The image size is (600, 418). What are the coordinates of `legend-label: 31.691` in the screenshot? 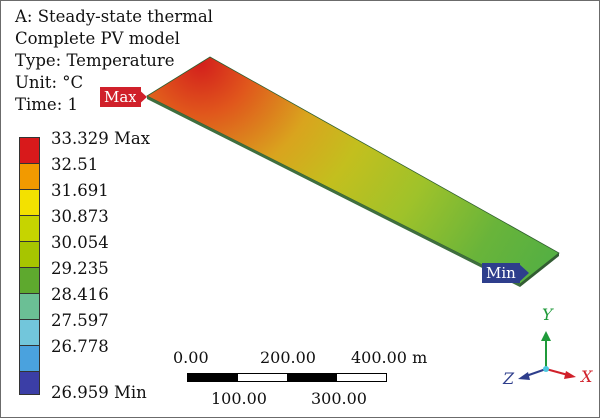 It's located at (80, 190).